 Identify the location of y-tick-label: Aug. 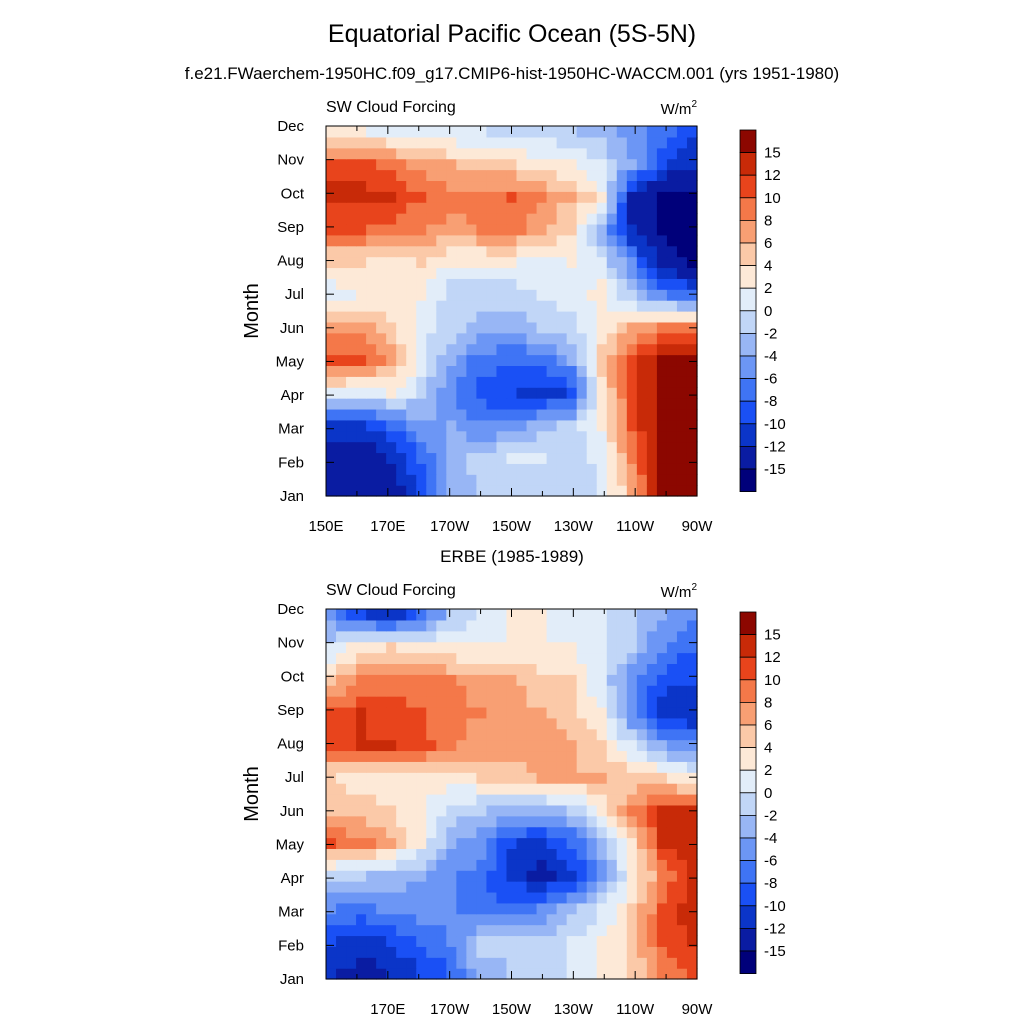
(290, 744).